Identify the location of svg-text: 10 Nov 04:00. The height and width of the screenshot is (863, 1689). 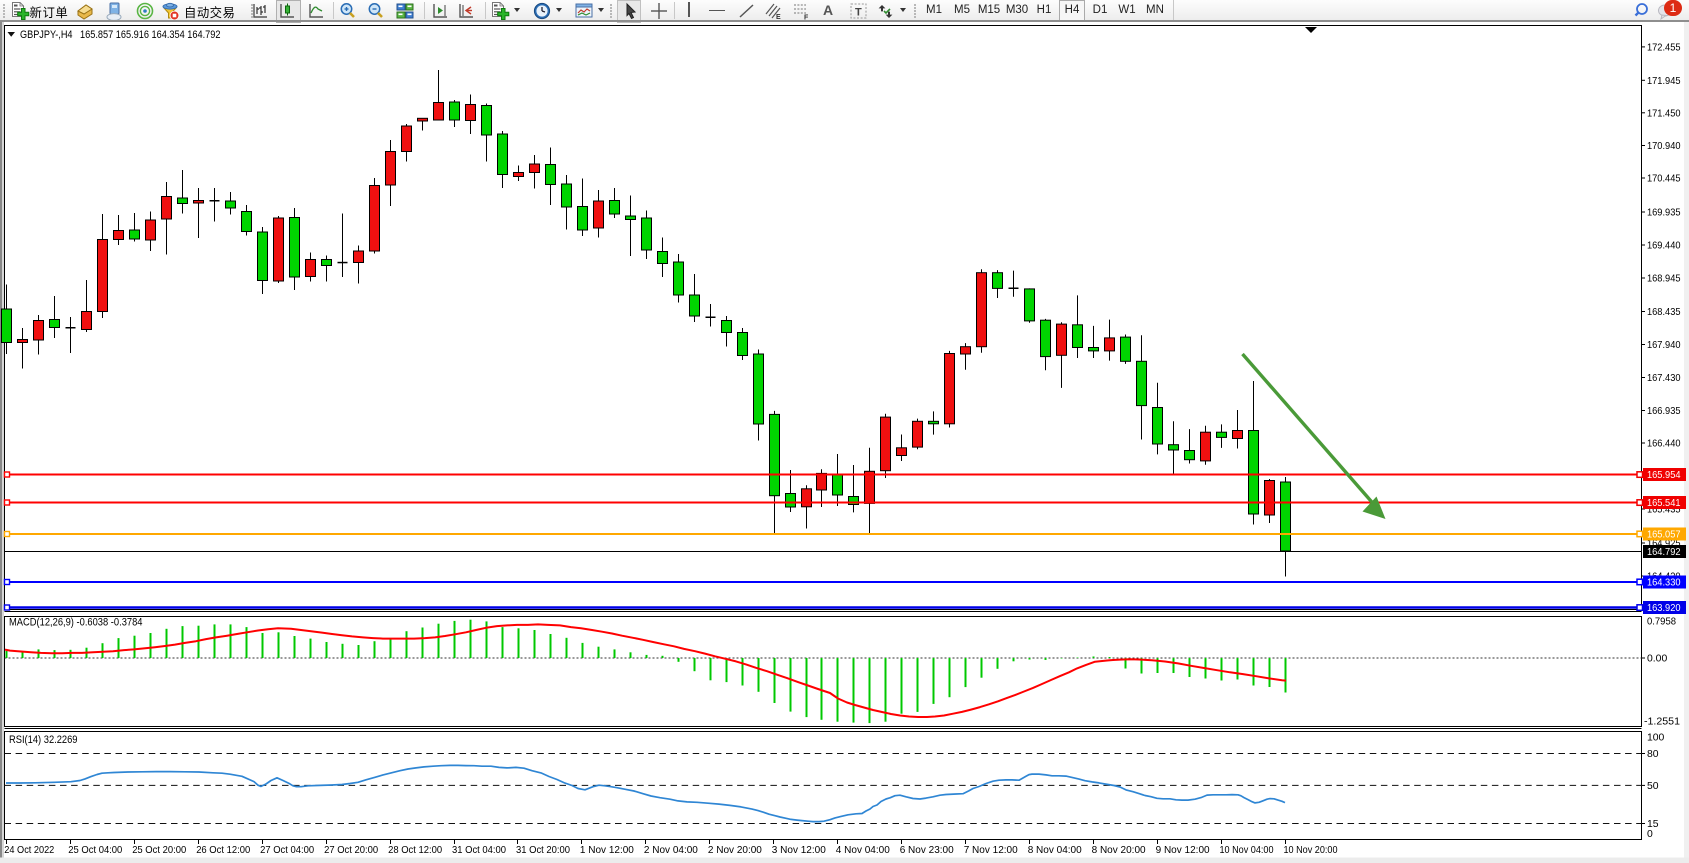
(1247, 850).